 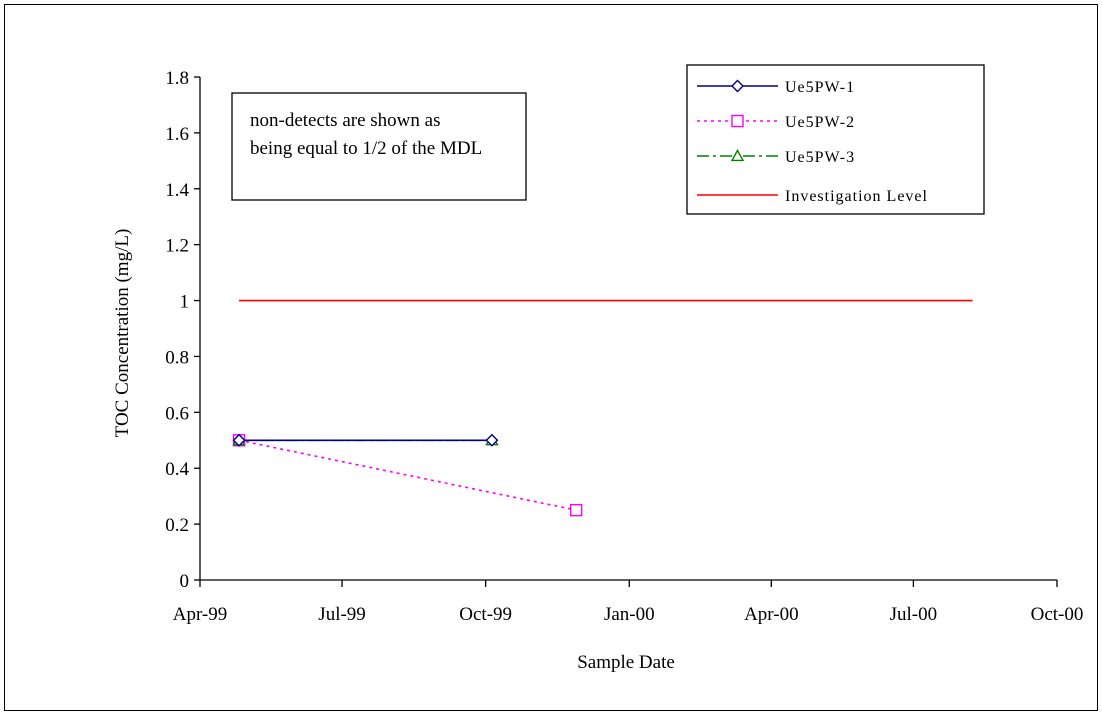 I want to click on legend-label: Ue5PW-3, so click(x=820, y=157).